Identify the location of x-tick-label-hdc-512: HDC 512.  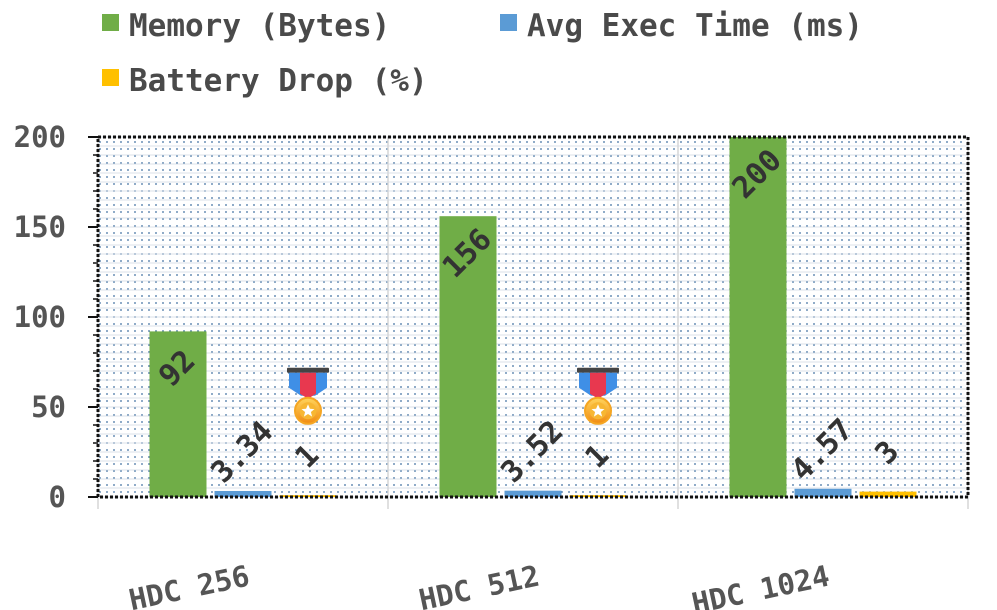
(479, 584).